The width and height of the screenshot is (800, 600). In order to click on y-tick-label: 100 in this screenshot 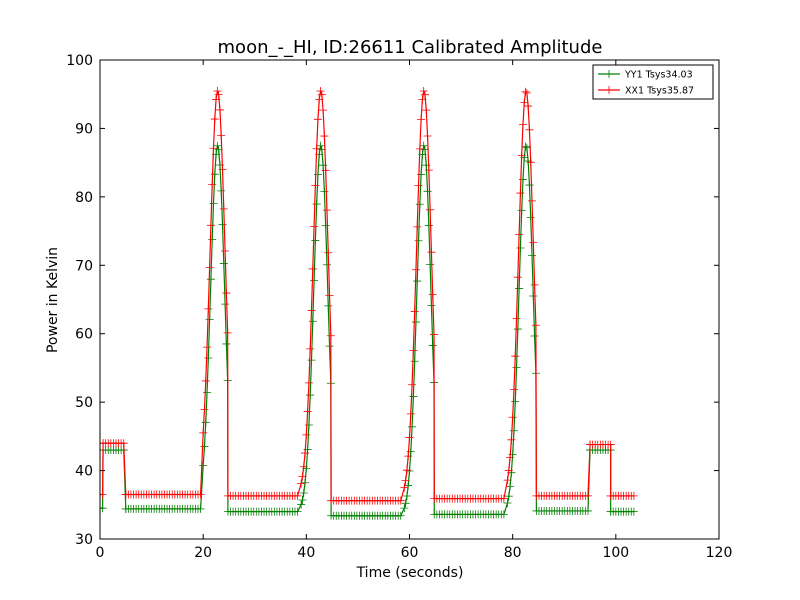, I will do `click(79, 61)`.